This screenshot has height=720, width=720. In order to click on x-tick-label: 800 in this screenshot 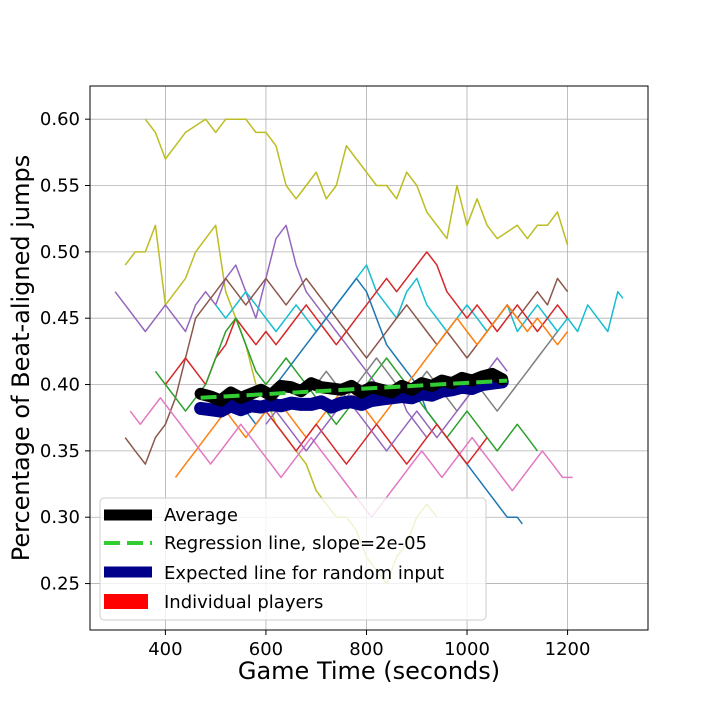, I will do `click(366, 649)`.